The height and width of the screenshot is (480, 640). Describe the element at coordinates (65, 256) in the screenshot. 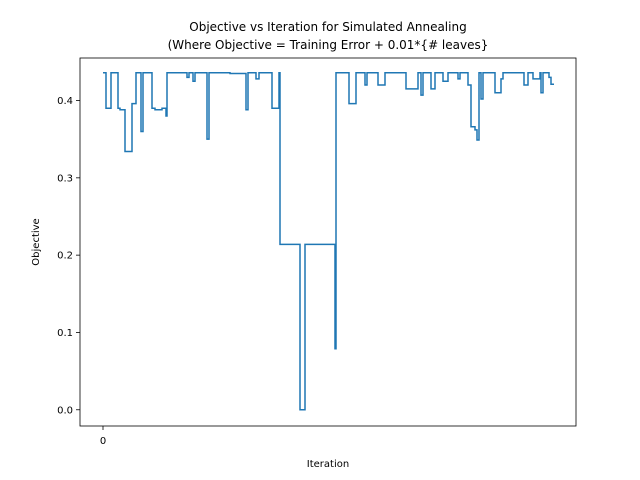

I see `y-tick-label: 0.2` at that location.